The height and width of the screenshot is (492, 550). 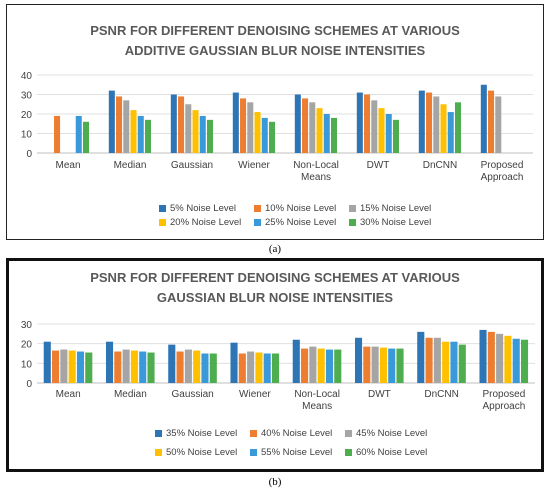 I want to click on chart-a-legend-label: 15% Noise Level, so click(x=395, y=208).